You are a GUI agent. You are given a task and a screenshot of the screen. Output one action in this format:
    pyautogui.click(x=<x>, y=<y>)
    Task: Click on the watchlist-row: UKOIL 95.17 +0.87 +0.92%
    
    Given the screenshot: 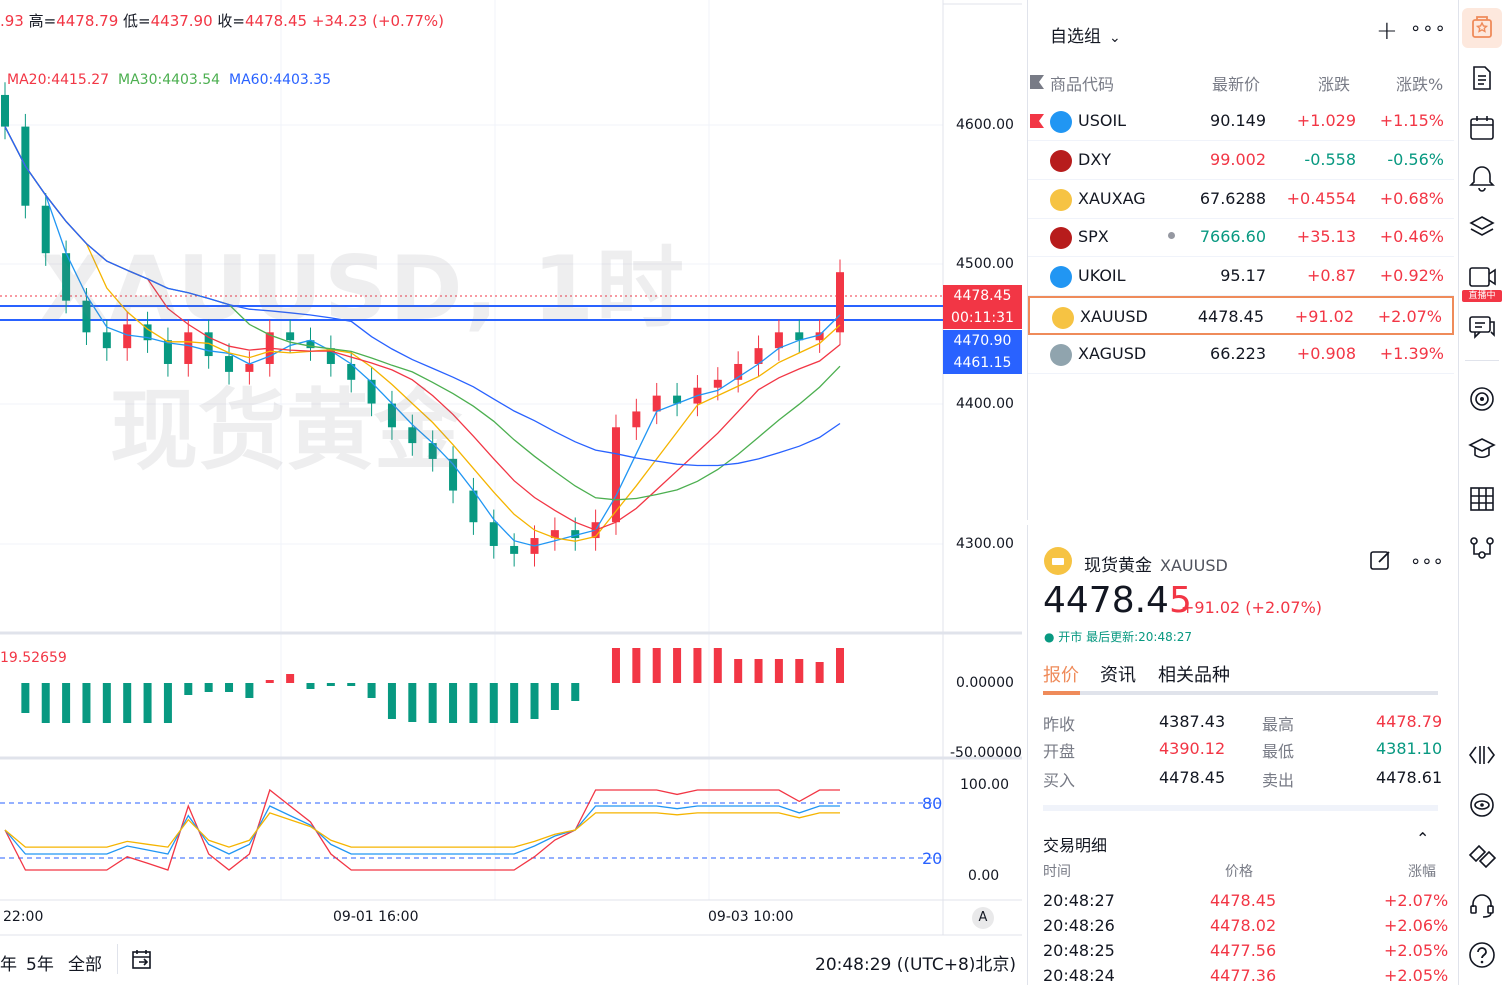 What is the action you would take?
    pyautogui.click(x=1241, y=277)
    